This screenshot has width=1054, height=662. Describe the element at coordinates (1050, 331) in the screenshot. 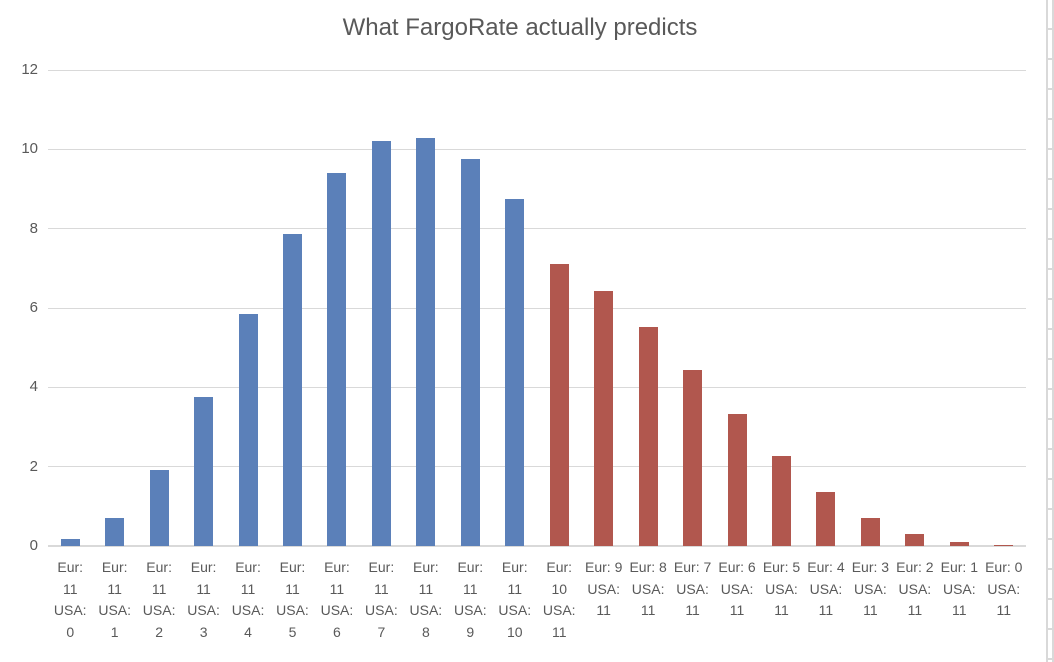

I see `spreadsheet-gridline-sliver` at that location.